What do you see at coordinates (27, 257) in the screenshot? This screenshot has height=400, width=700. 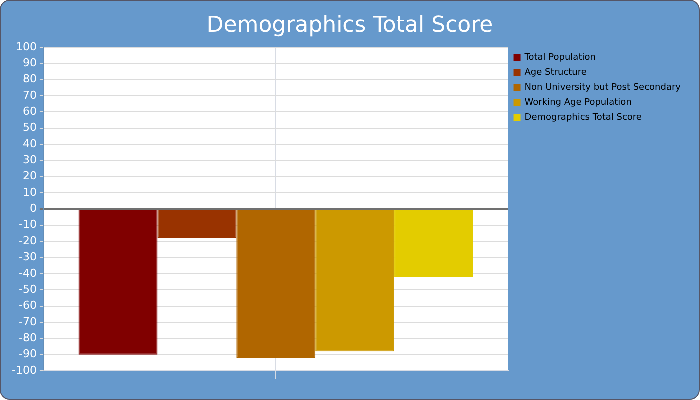 I see `y-tick-label: -30` at bounding box center [27, 257].